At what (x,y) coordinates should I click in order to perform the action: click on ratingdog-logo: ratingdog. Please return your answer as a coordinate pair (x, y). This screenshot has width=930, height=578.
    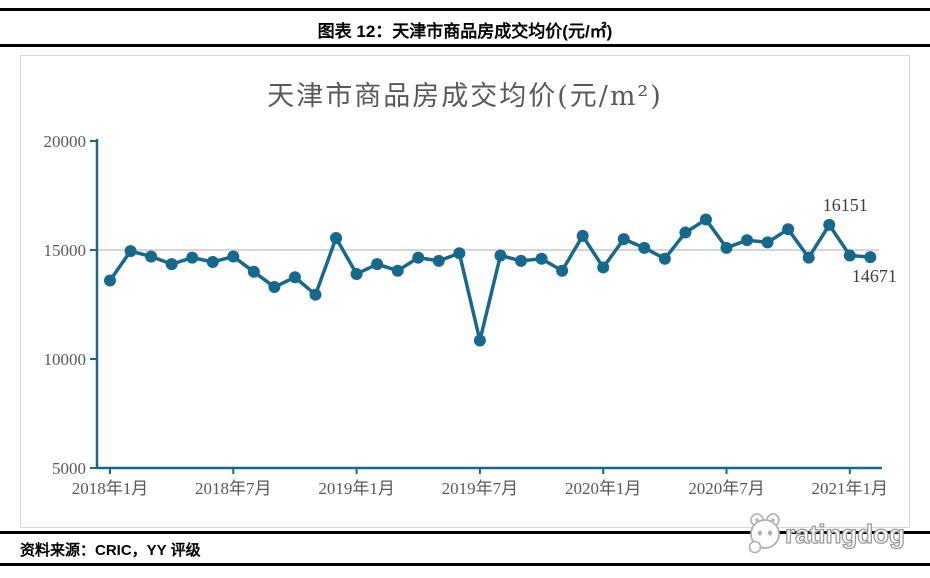
    Looking at the image, I should click on (827, 533).